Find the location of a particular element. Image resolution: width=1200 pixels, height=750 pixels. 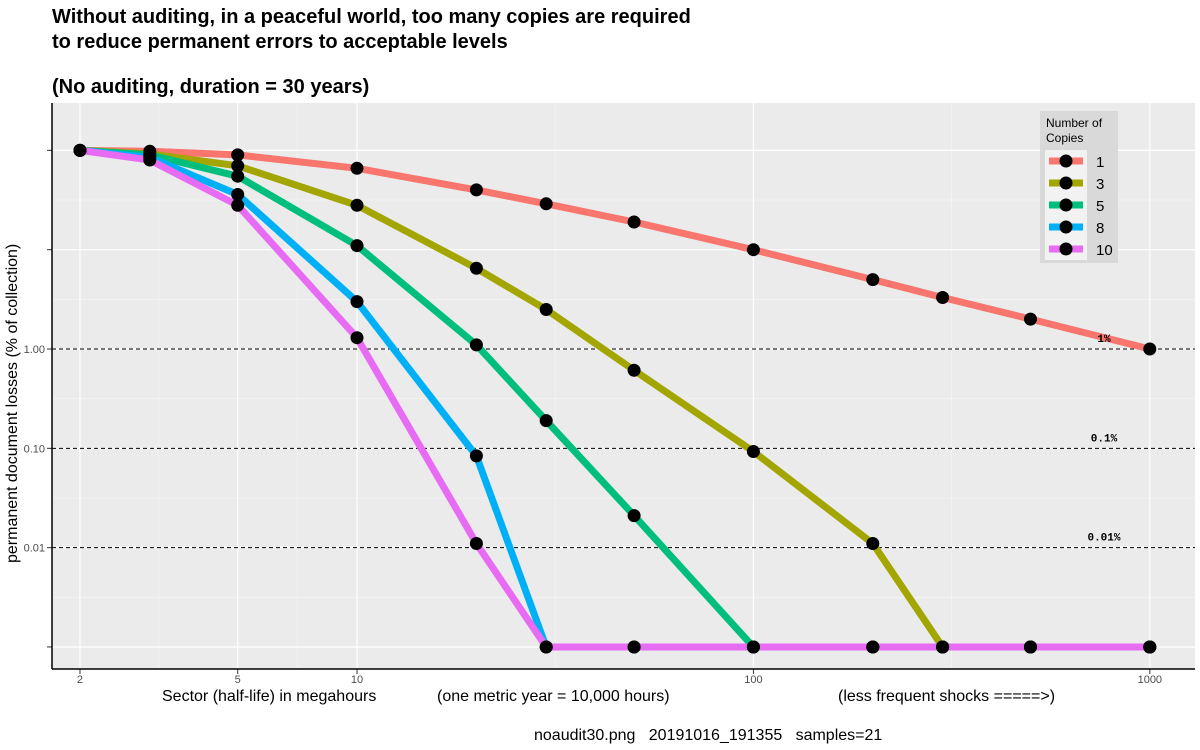

legend-title-line1: Number of is located at coordinates (1074, 123).